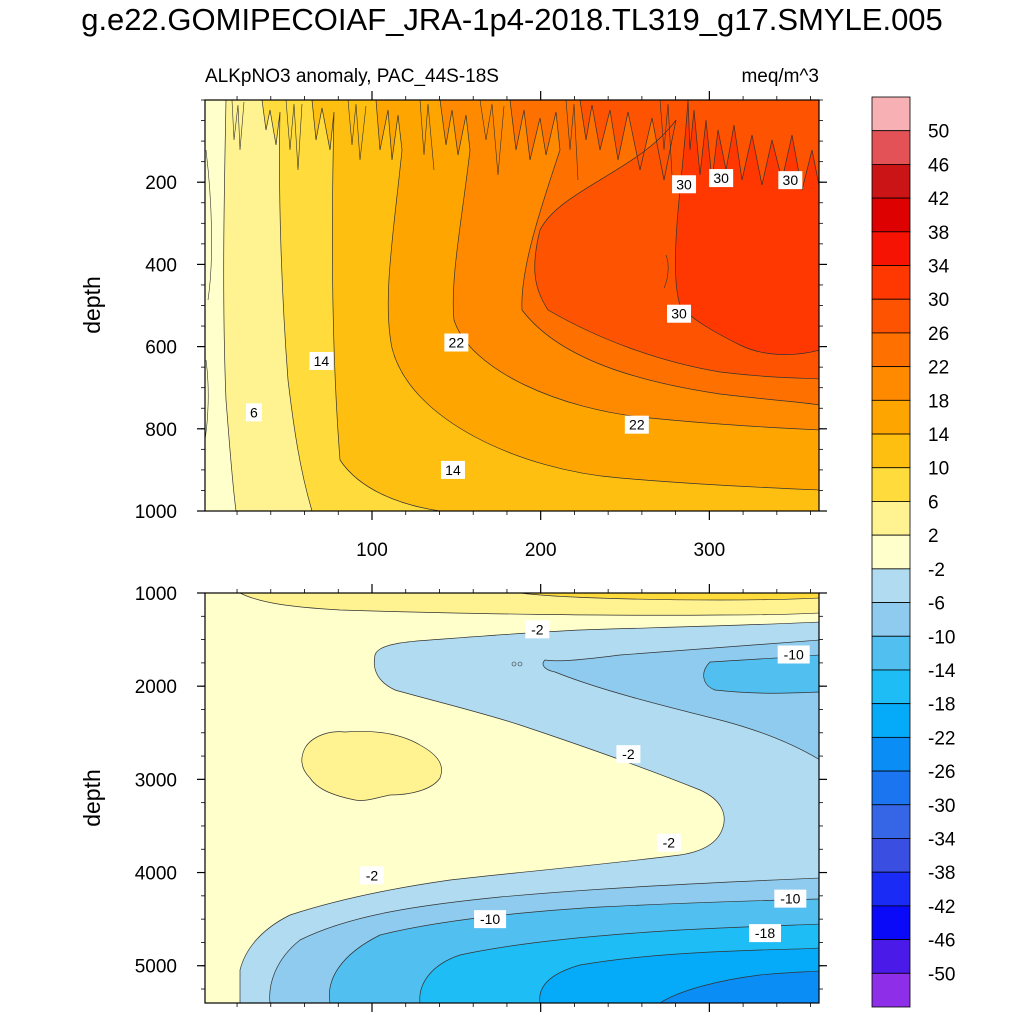 The width and height of the screenshot is (1024, 1024). Describe the element at coordinates (939, 267) in the screenshot. I see `colorbar-label: 34` at that location.